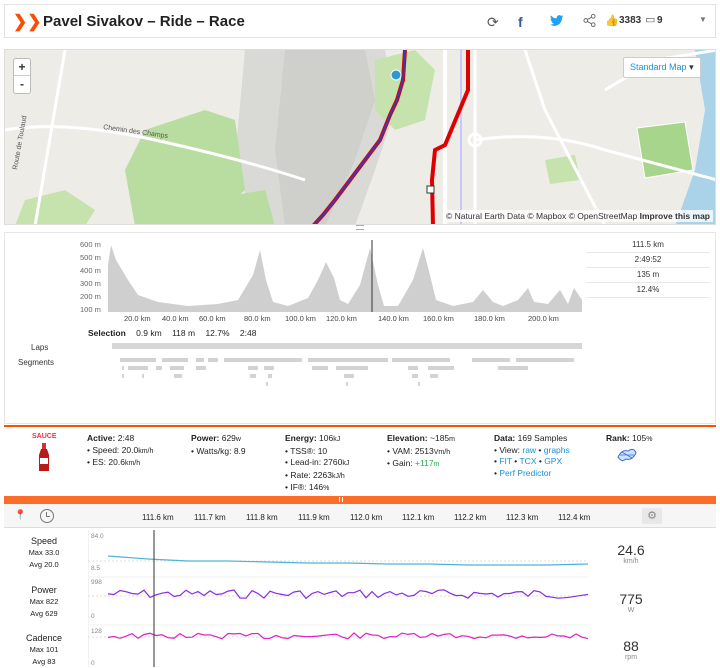 The image size is (720, 668). I want to click on speed-ymin: 8.5, so click(96, 568).